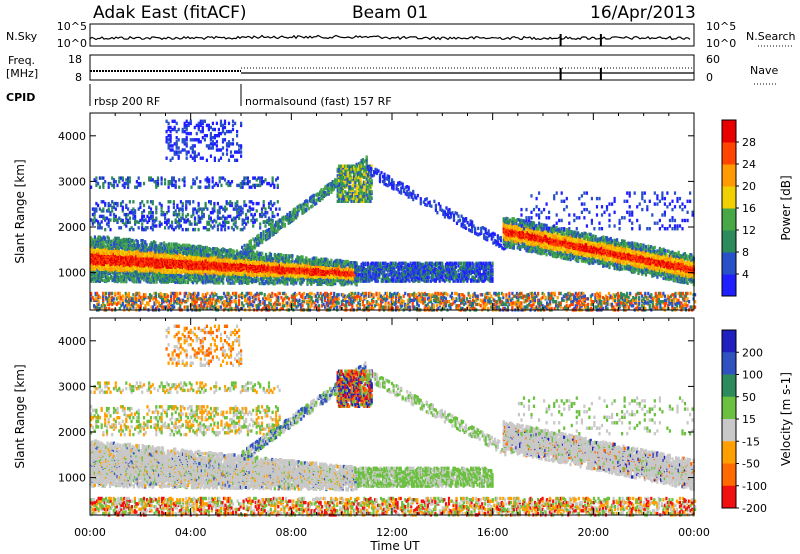 The height and width of the screenshot is (554, 800). Describe the element at coordinates (390, 40) in the screenshot. I see `nsky-trace` at that location.